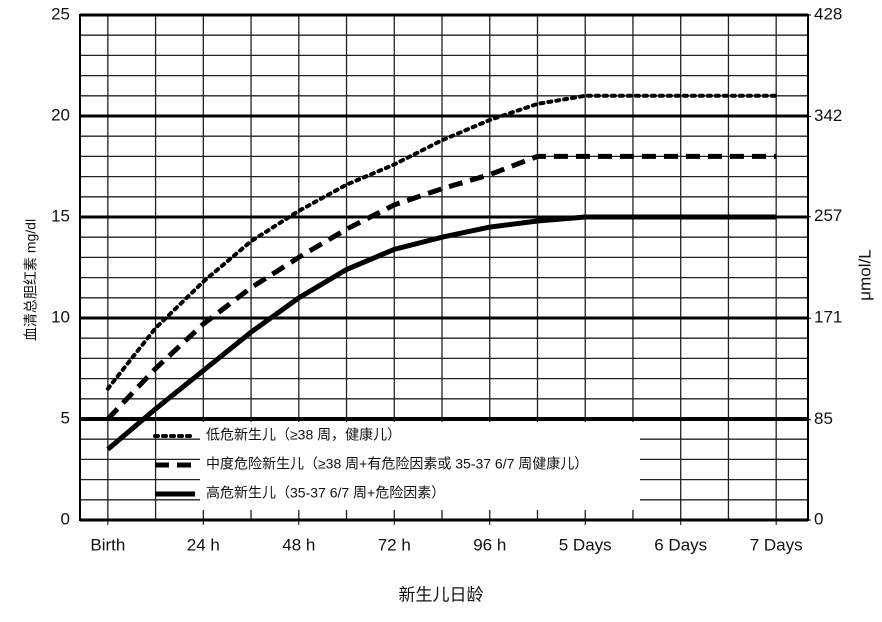 This screenshot has width=882, height=622. Describe the element at coordinates (60, 13) in the screenshot. I see `y-tick-label: 25` at that location.